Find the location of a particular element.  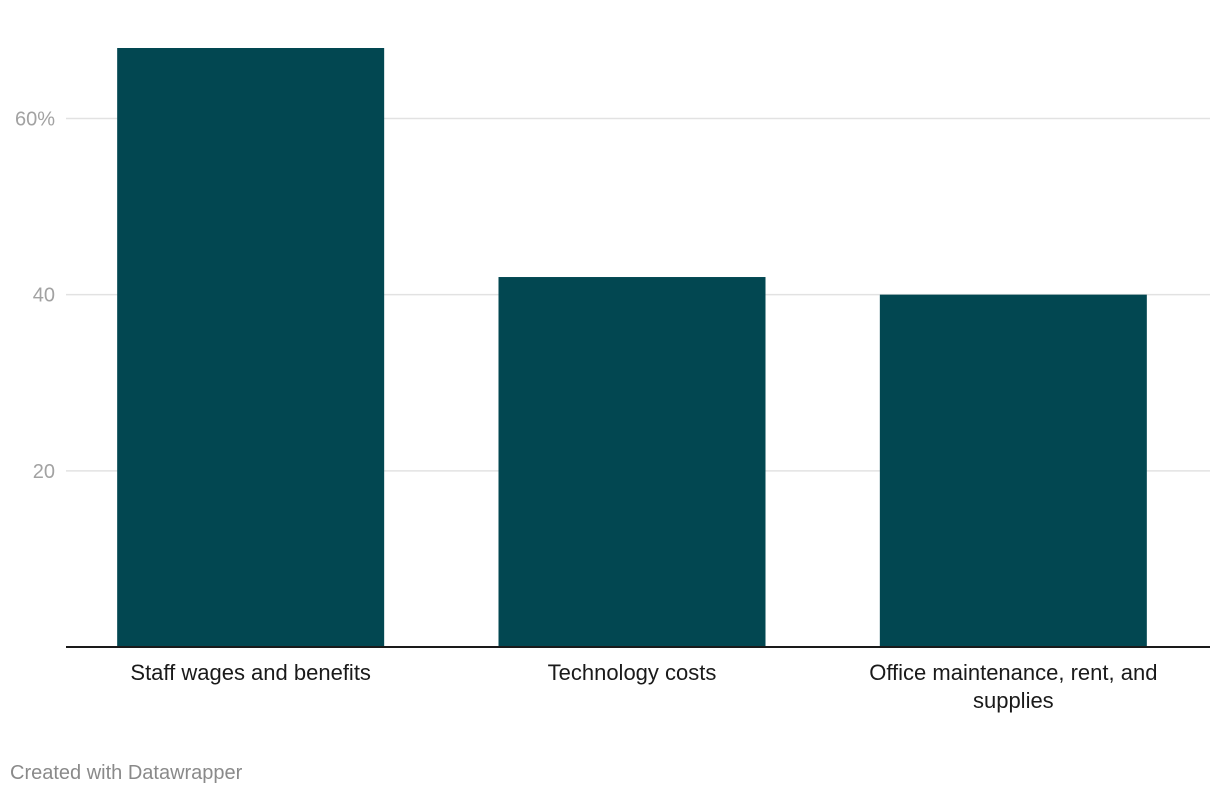

credit-text: Created with Datawrapper is located at coordinates (126, 773).